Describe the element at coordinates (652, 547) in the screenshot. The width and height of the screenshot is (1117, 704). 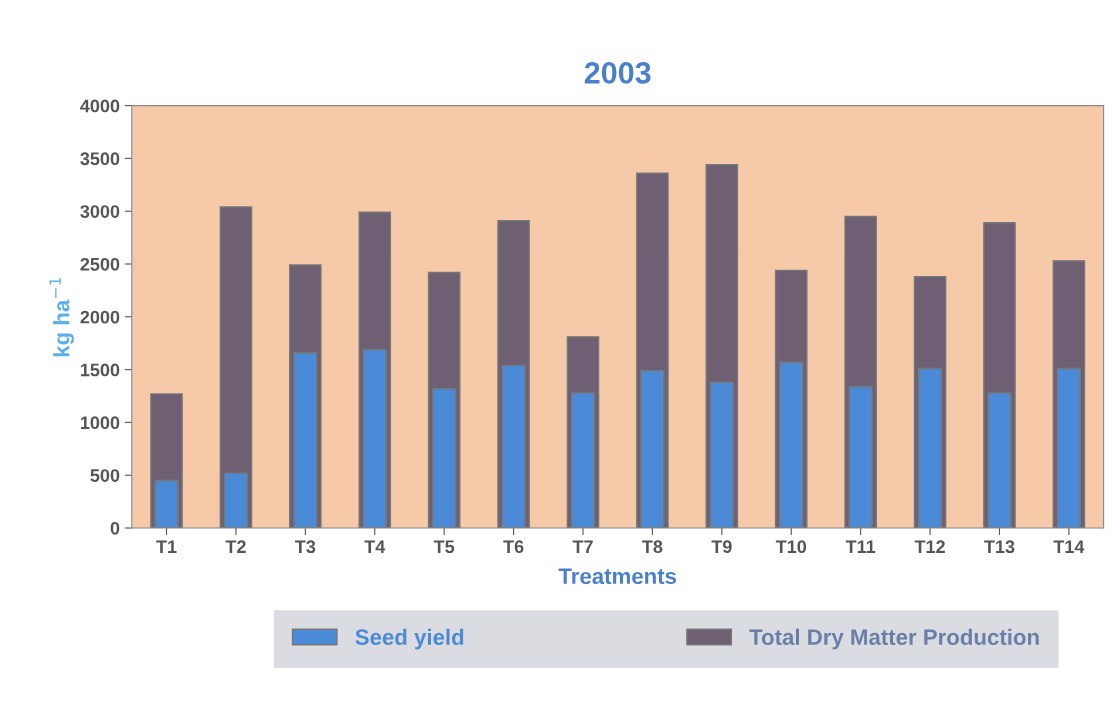
I see `x-tick-label: T8` at that location.